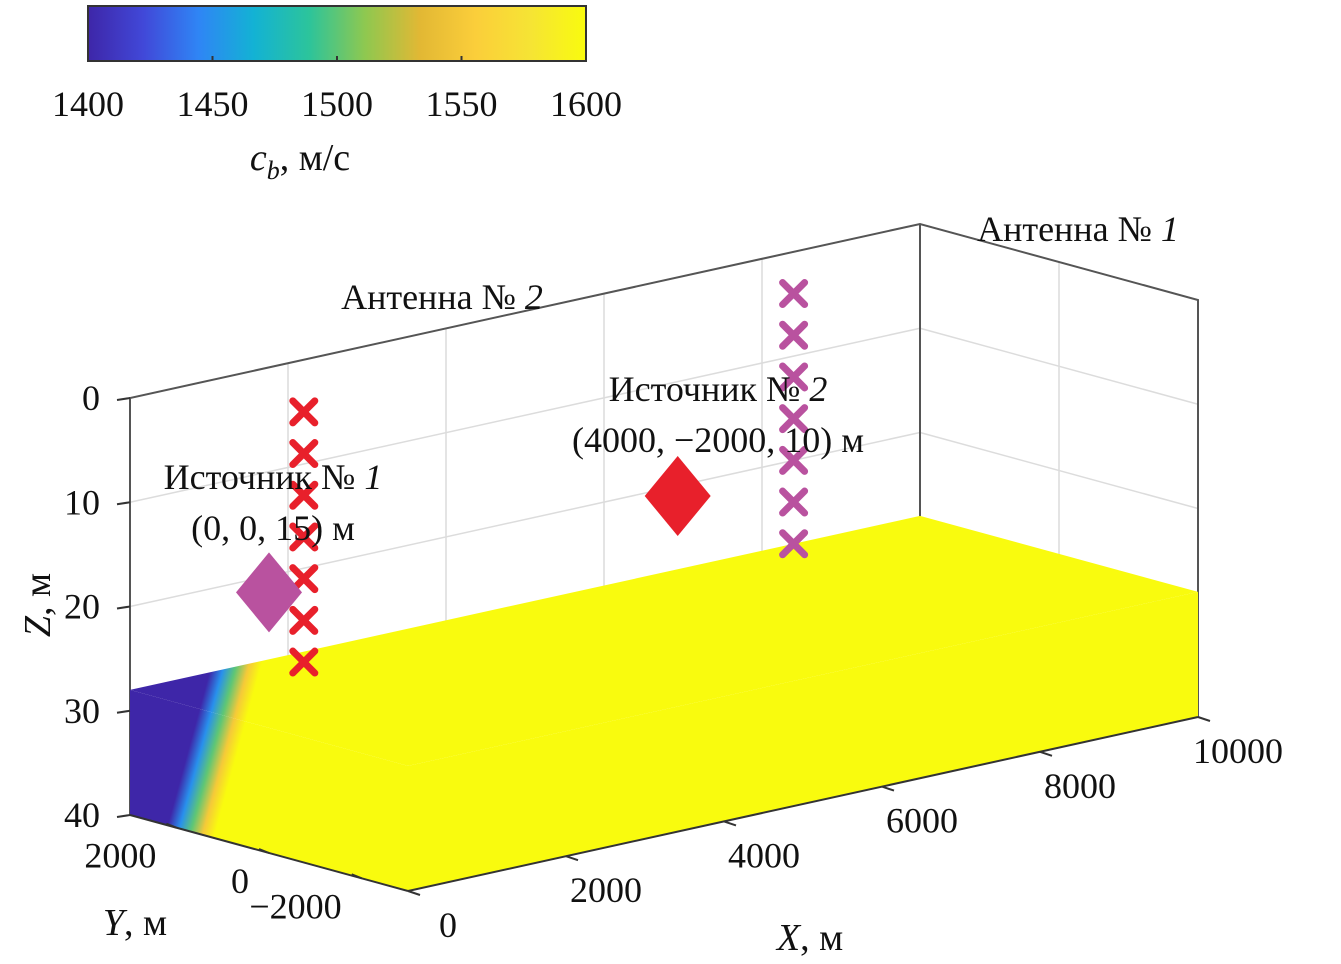 The width and height of the screenshot is (1341, 964). I want to click on x-tick-label: 2000, so click(606, 890).